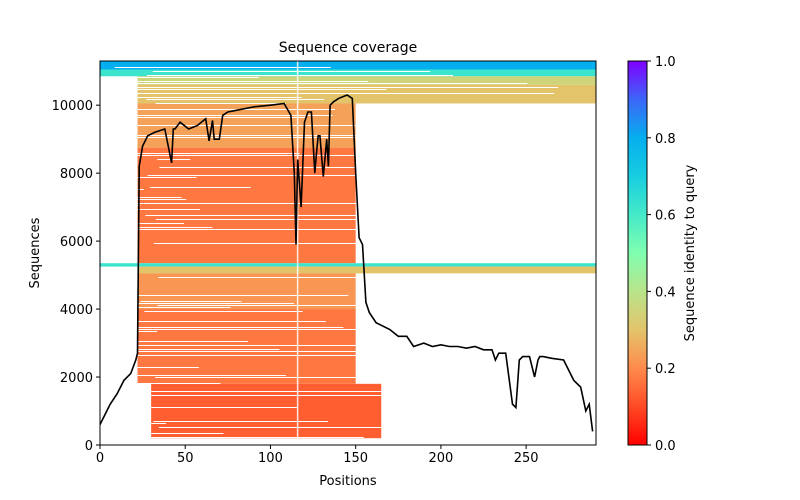 This screenshot has height=500, width=800. What do you see at coordinates (297, 253) in the screenshot?
I see `gap-column` at bounding box center [297, 253].